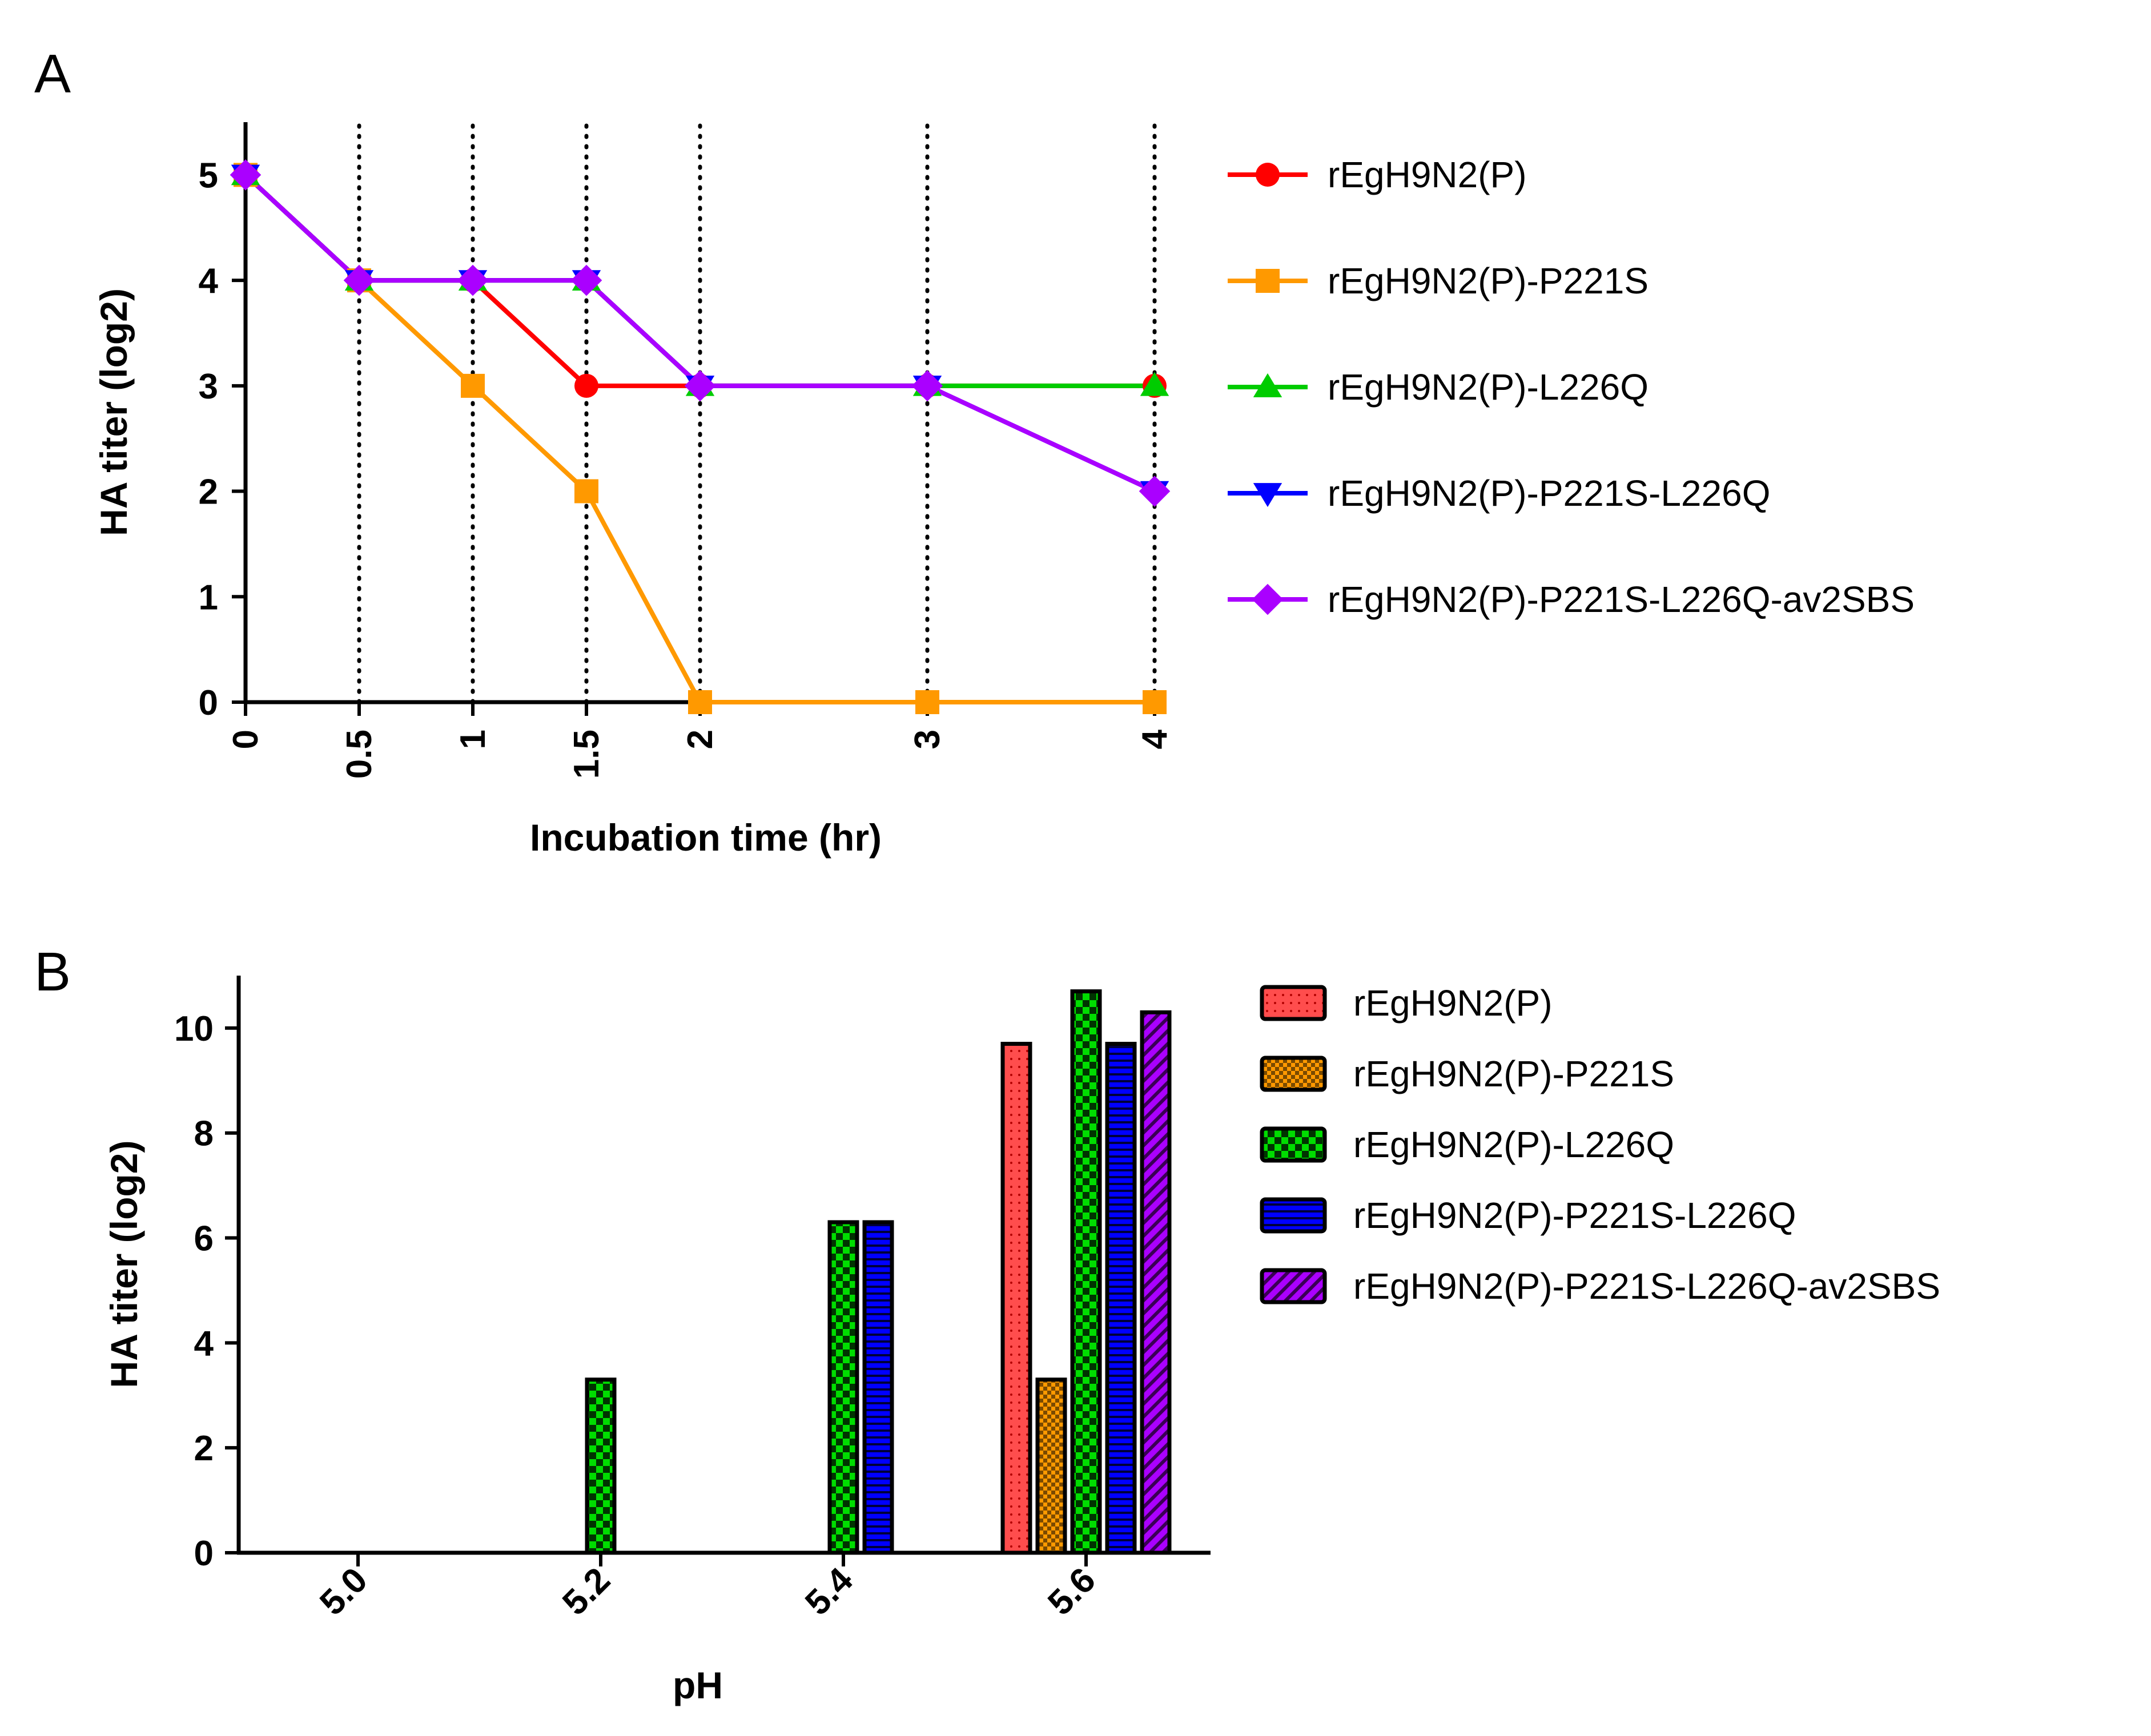  I want to click on x-tick-label: 3, so click(928, 739).